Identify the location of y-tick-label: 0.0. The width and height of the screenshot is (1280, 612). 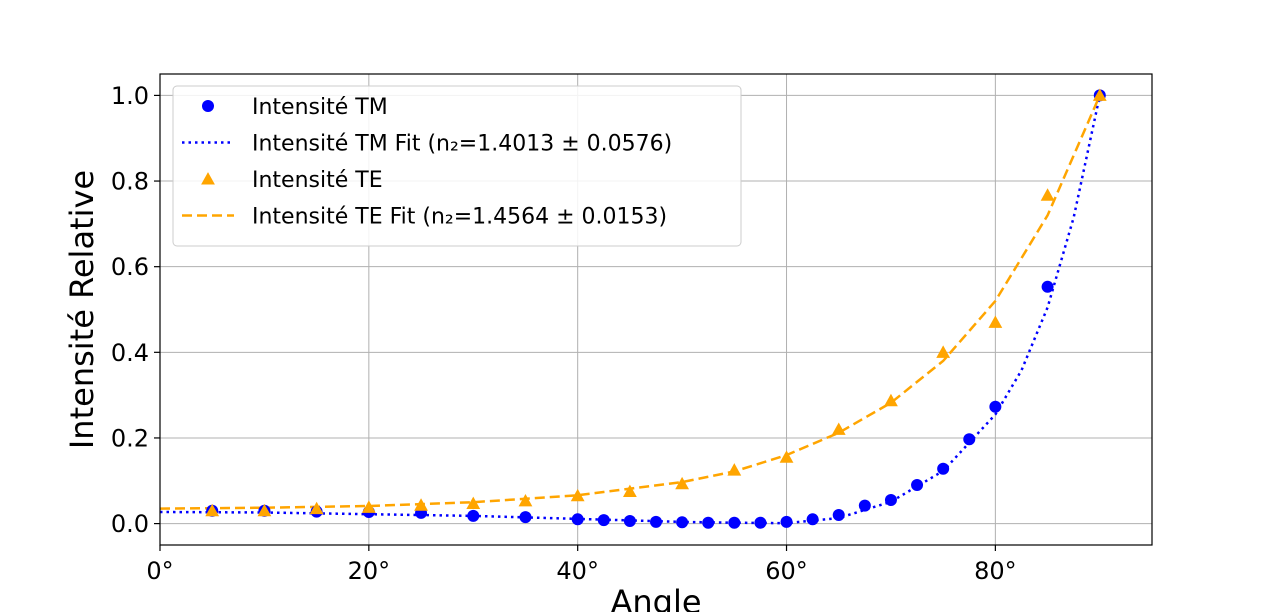
(130, 524).